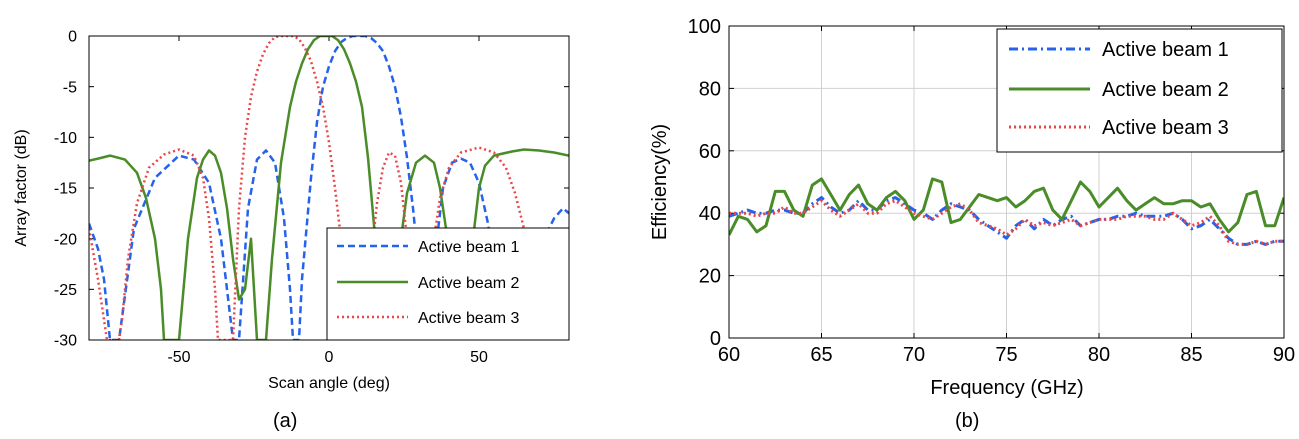 This screenshot has height=439, width=1299. Describe the element at coordinates (710, 89) in the screenshot. I see `y-tick-label: 80` at that location.